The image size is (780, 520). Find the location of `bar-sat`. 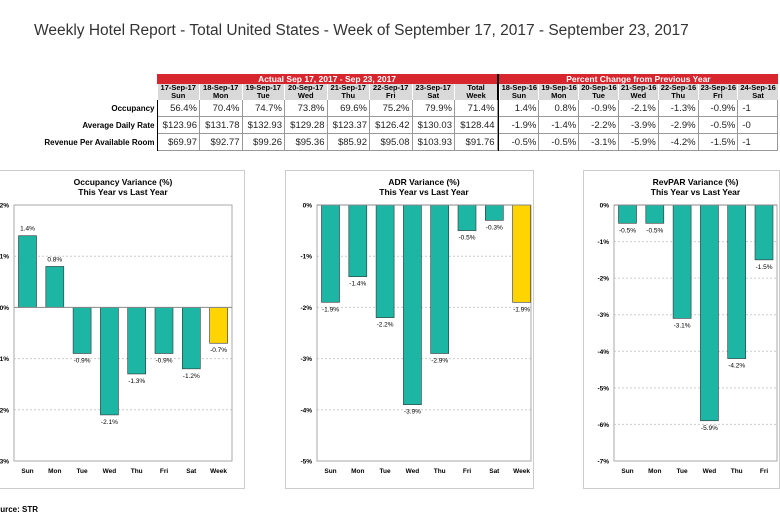

bar-sat is located at coordinates (494, 212).